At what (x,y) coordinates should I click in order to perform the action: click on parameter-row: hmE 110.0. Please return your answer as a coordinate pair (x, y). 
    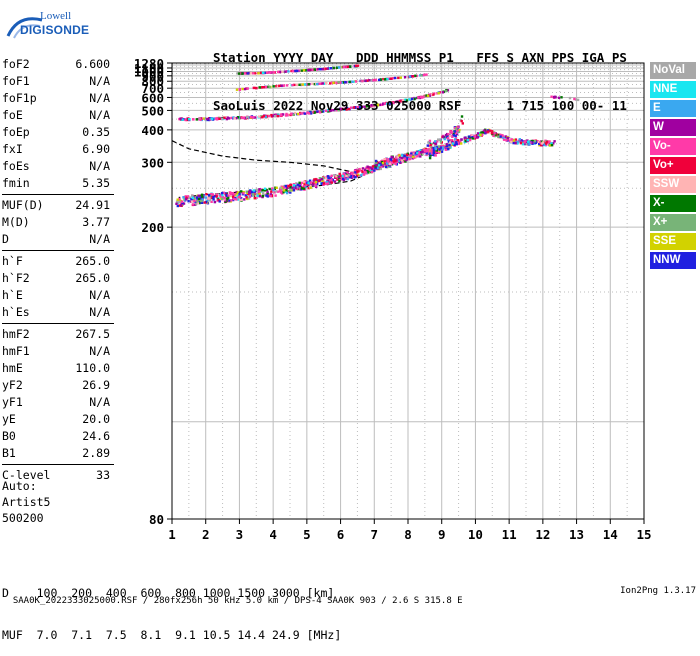
    Looking at the image, I should click on (58, 368).